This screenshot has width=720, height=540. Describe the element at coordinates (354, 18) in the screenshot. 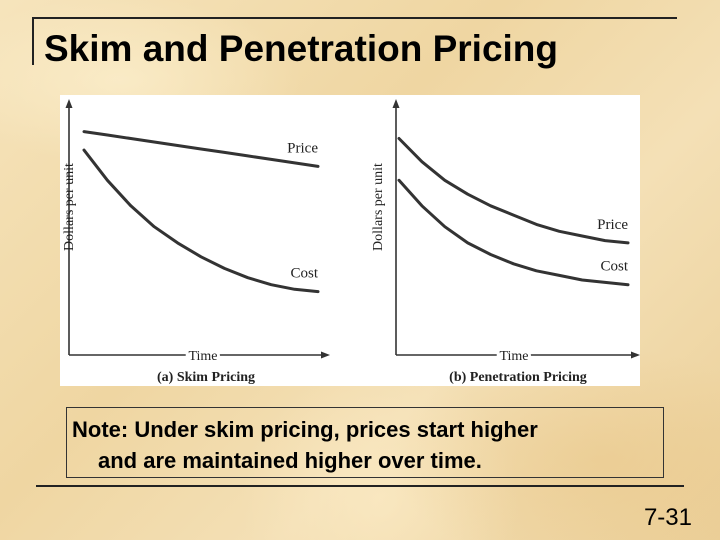

I see `title-frame-top` at that location.